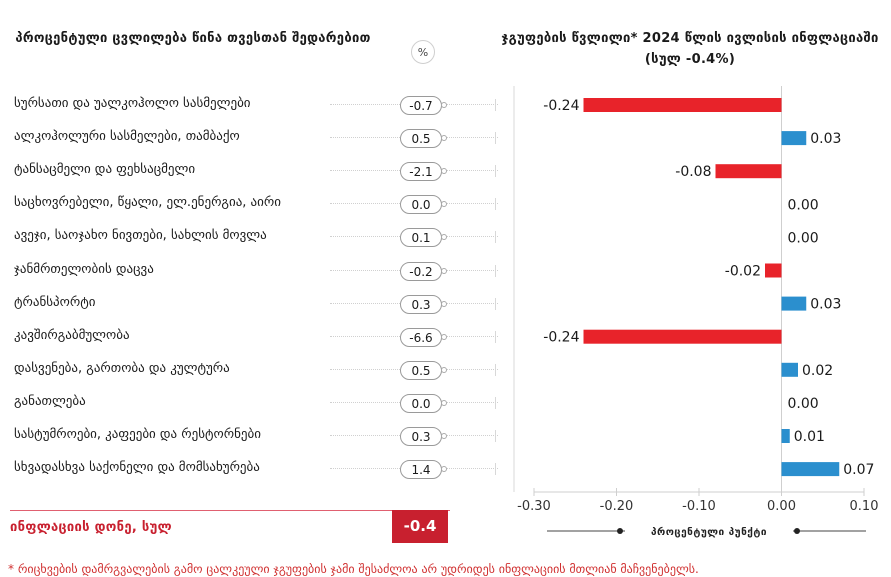 The width and height of the screenshot is (891, 577). I want to click on x-tick-label: 0.10, so click(864, 506).